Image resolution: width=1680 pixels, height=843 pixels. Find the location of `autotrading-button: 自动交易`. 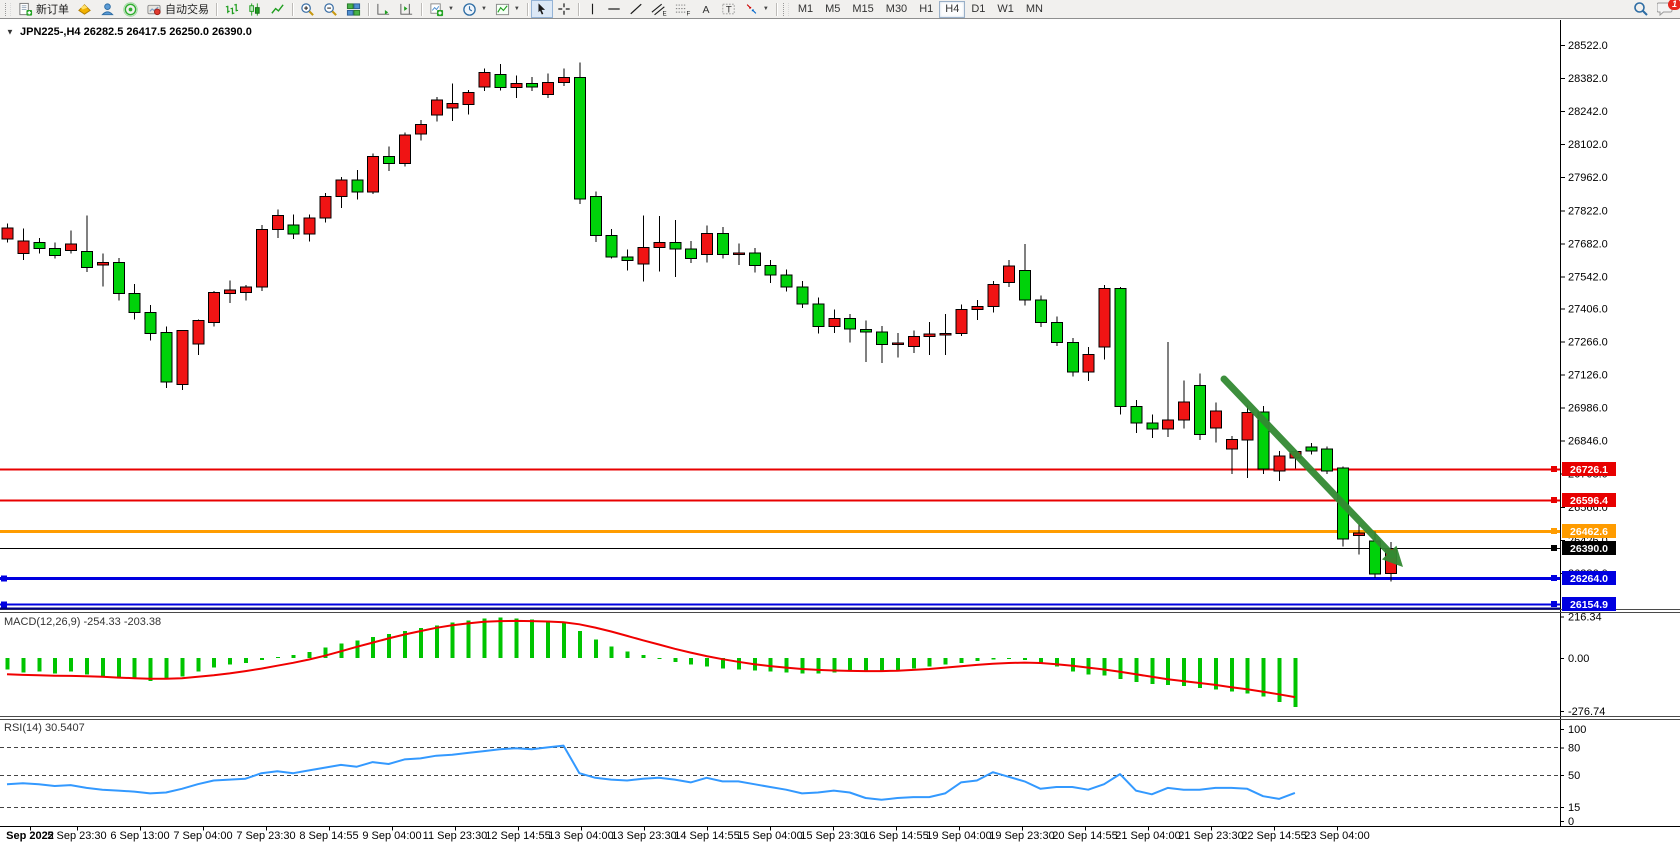

autotrading-button: 自动交易 is located at coordinates (177, 9).